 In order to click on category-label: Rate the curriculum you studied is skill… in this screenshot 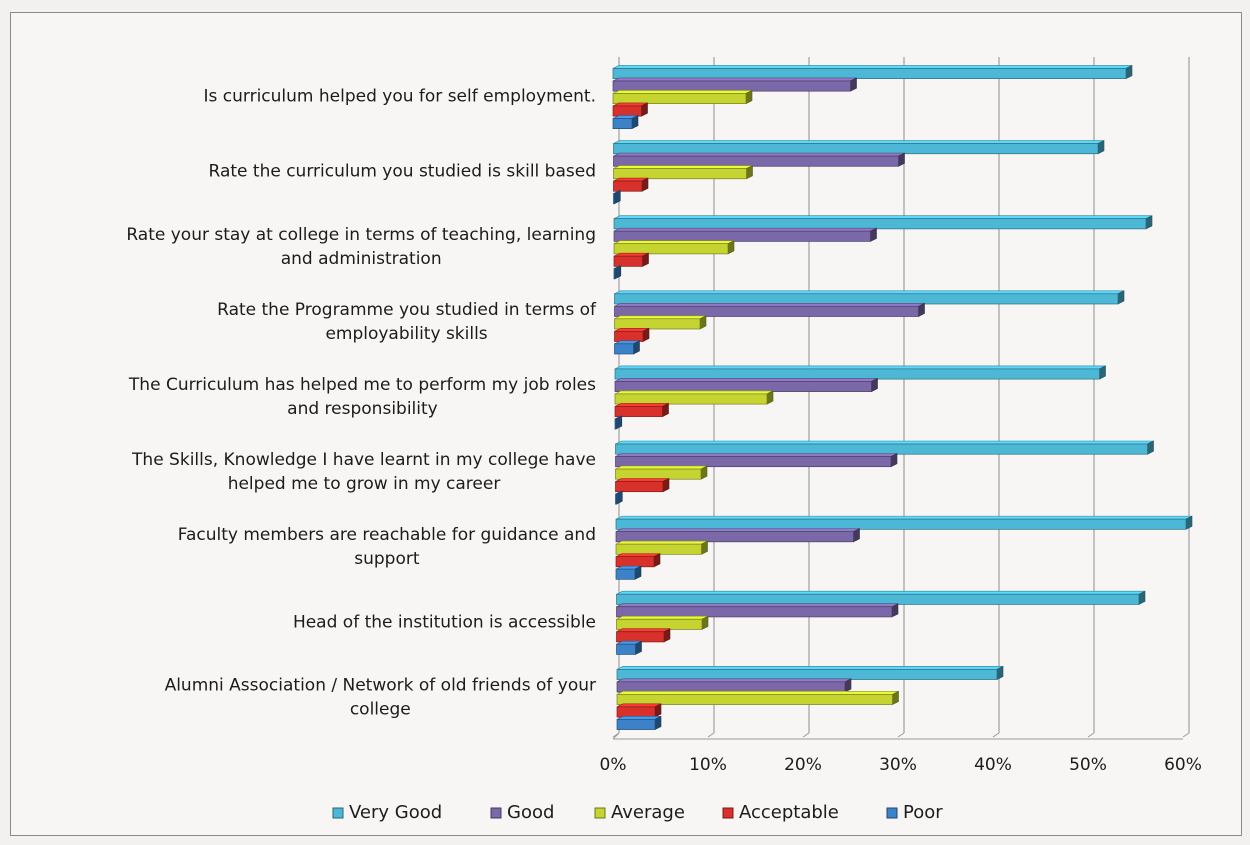, I will do `click(402, 172)`.